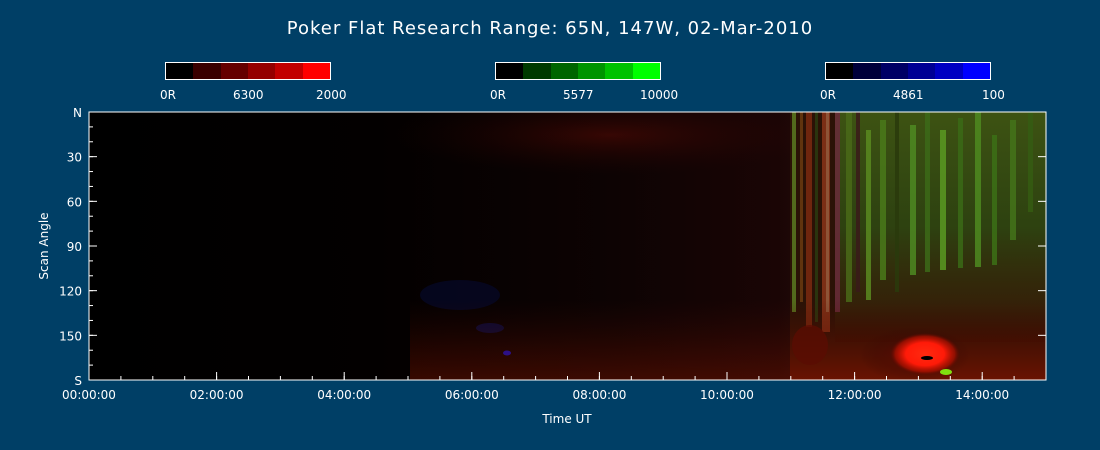 This screenshot has height=450, width=1100. What do you see at coordinates (982, 395) in the screenshot?
I see `x-tick-label: 14:00:00` at bounding box center [982, 395].